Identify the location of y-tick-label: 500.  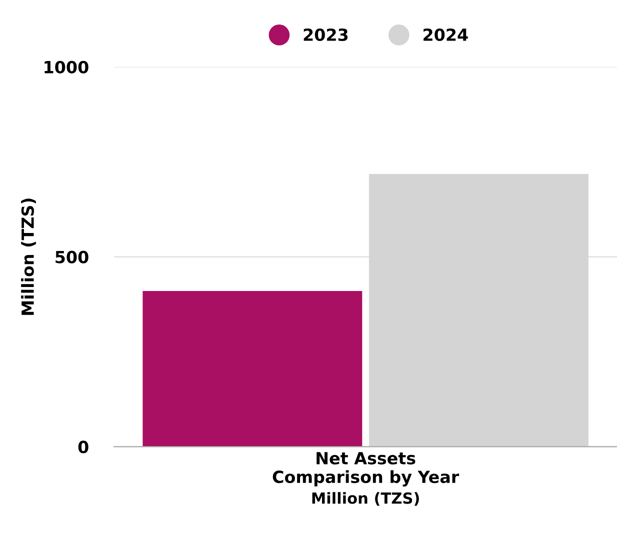
(72, 257).